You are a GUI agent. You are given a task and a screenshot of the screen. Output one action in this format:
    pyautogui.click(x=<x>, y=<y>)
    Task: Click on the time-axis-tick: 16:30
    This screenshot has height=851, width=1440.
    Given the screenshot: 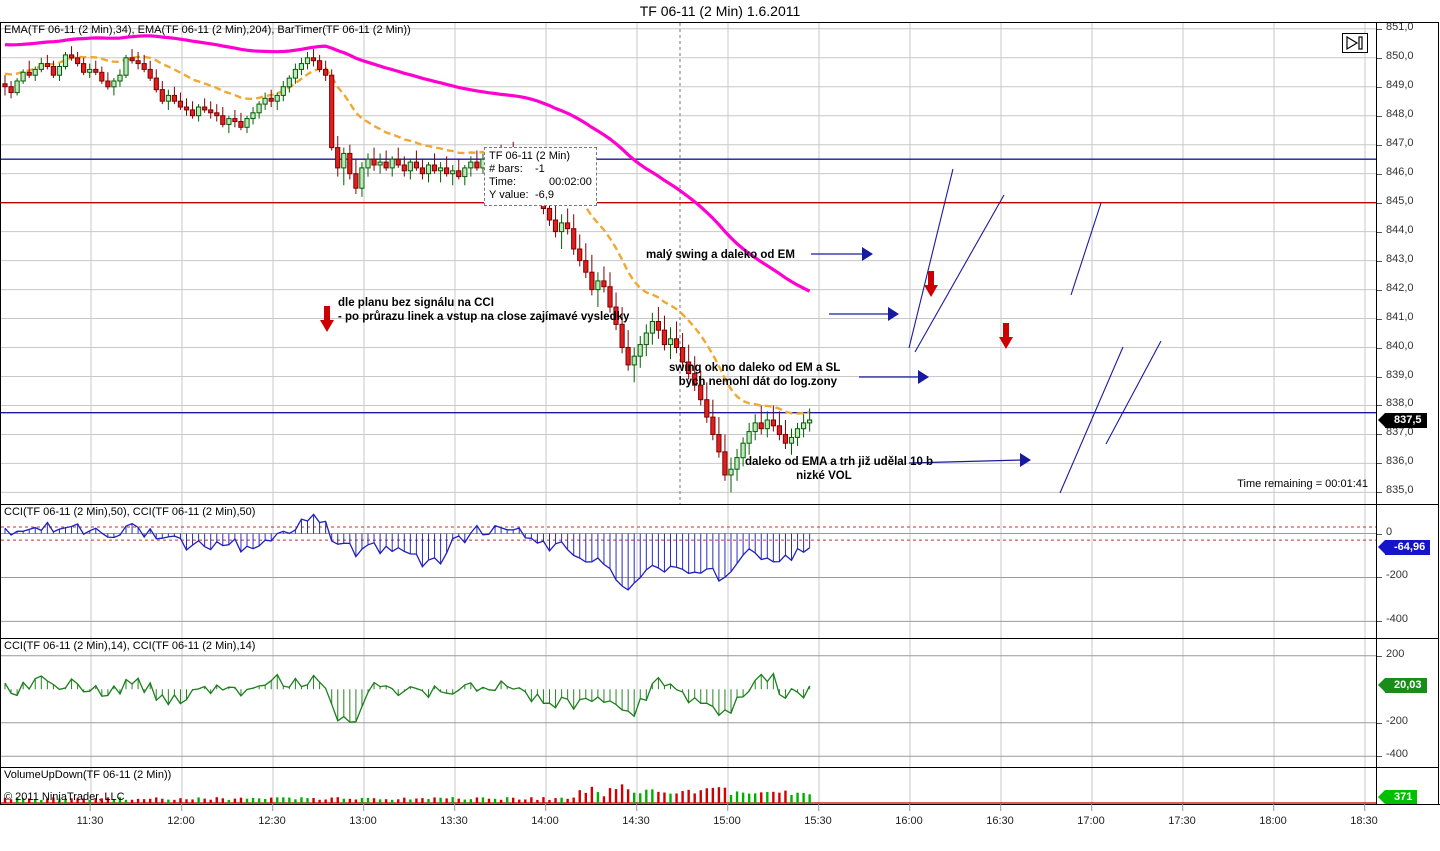 What is the action you would take?
    pyautogui.click(x=1000, y=815)
    